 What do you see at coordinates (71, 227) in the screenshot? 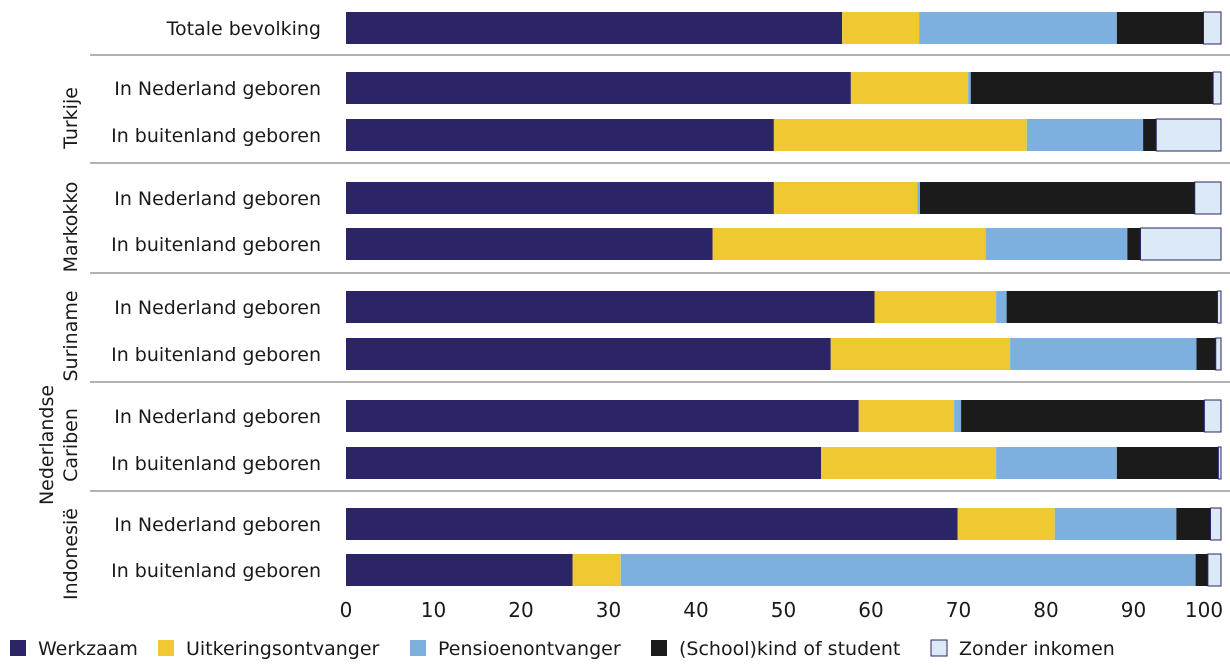
I see `group-label-markokko: Markokko` at bounding box center [71, 227].